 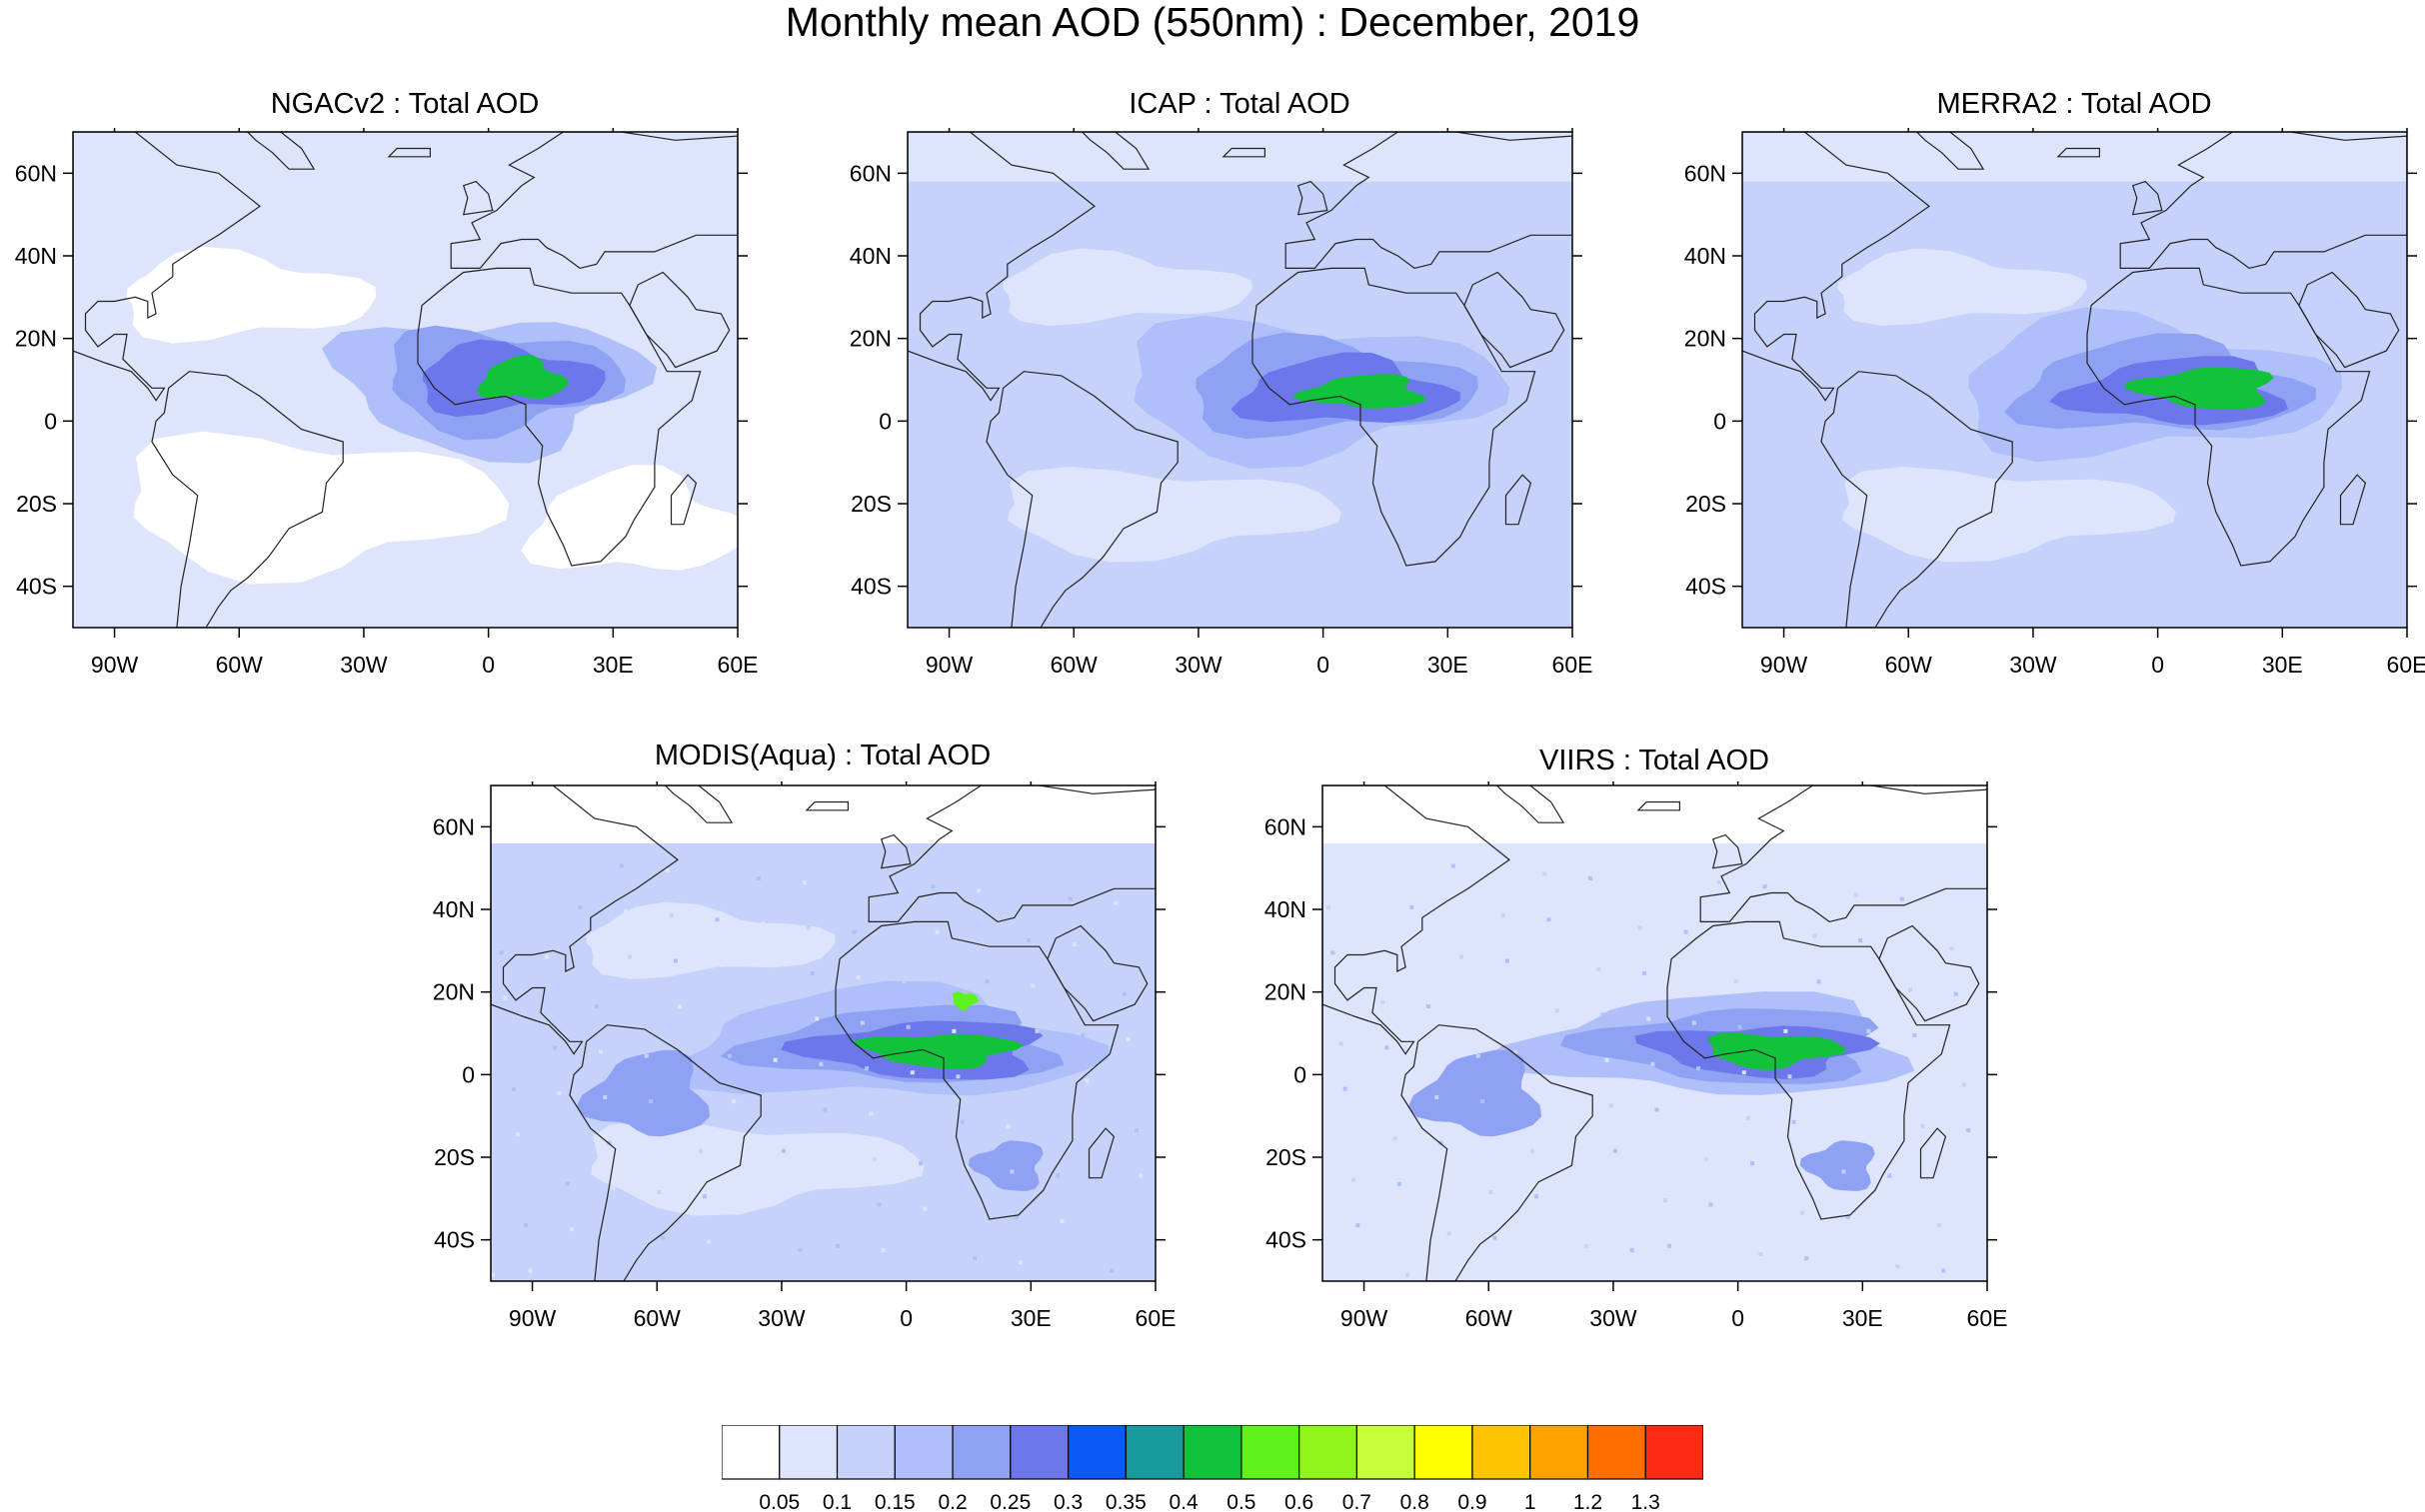 I want to click on colorbar-label: 0.1, so click(x=838, y=1501).